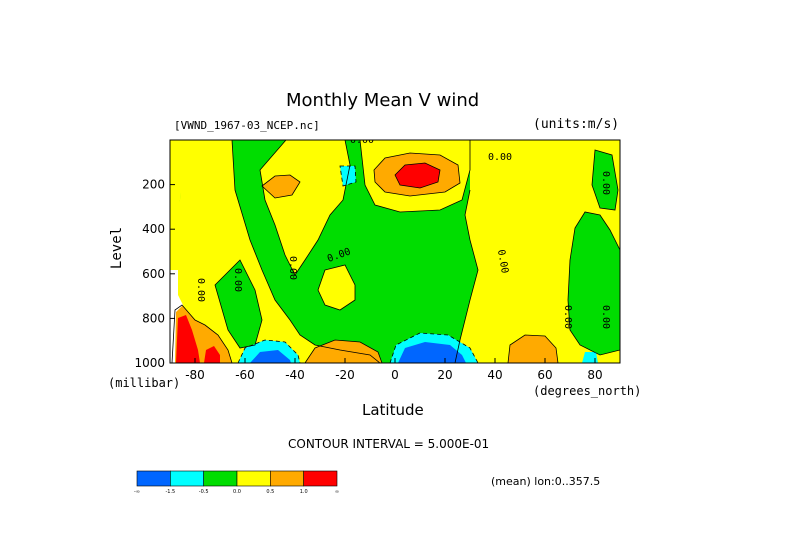  What do you see at coordinates (270, 492) in the screenshot?
I see `colorbar-label: 0.5` at bounding box center [270, 492].